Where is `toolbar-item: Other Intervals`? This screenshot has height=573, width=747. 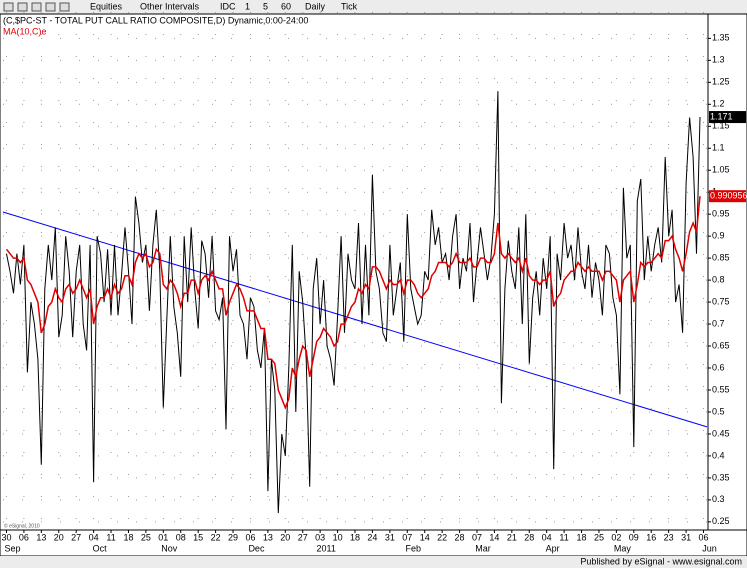 toolbar-item: Other Intervals is located at coordinates (170, 6).